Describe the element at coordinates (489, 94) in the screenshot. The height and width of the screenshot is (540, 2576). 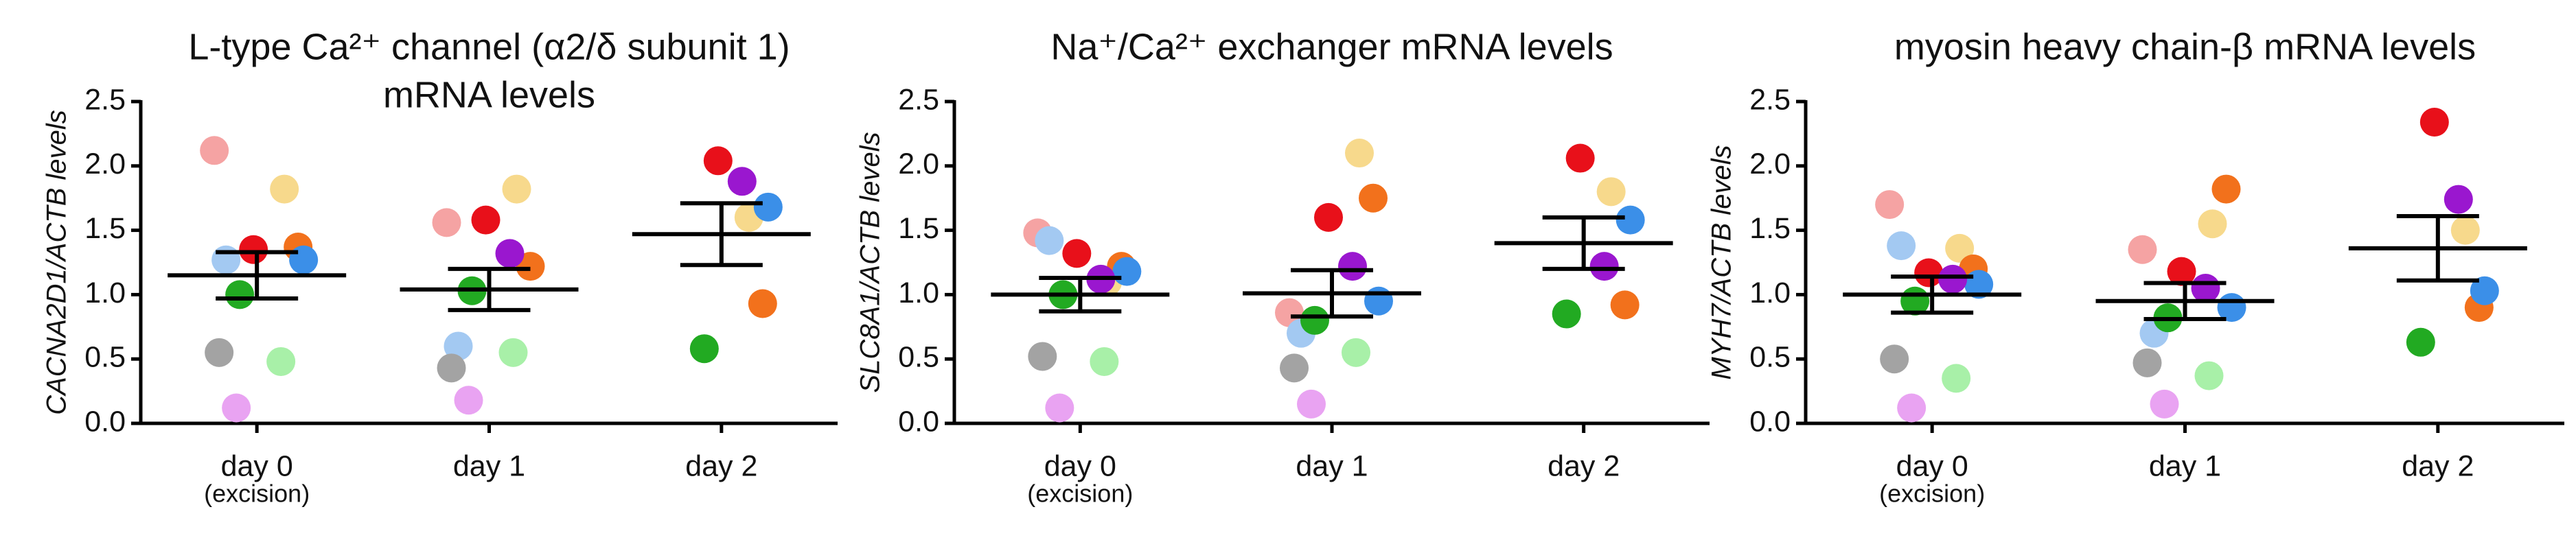
I see `chart-title: mRNA levels` at that location.